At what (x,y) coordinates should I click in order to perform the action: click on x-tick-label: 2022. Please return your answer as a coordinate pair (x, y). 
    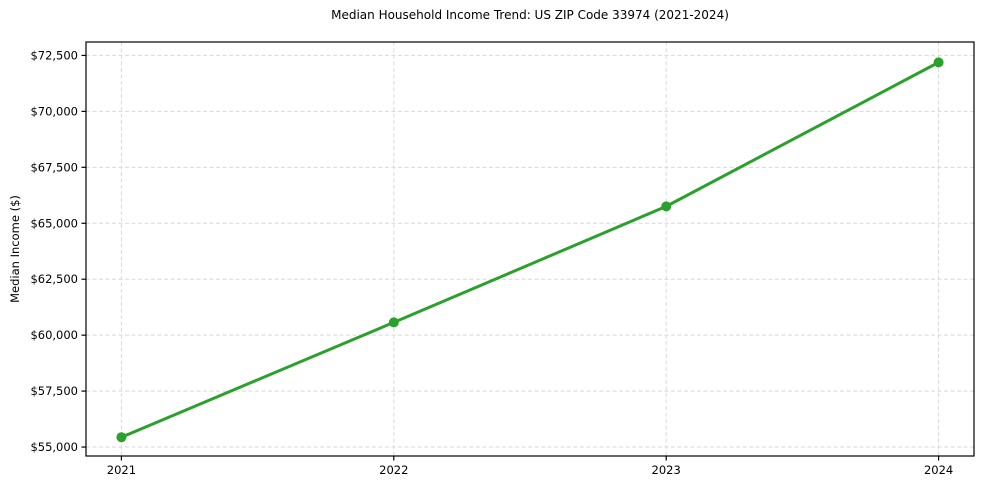
    Looking at the image, I should click on (393, 470).